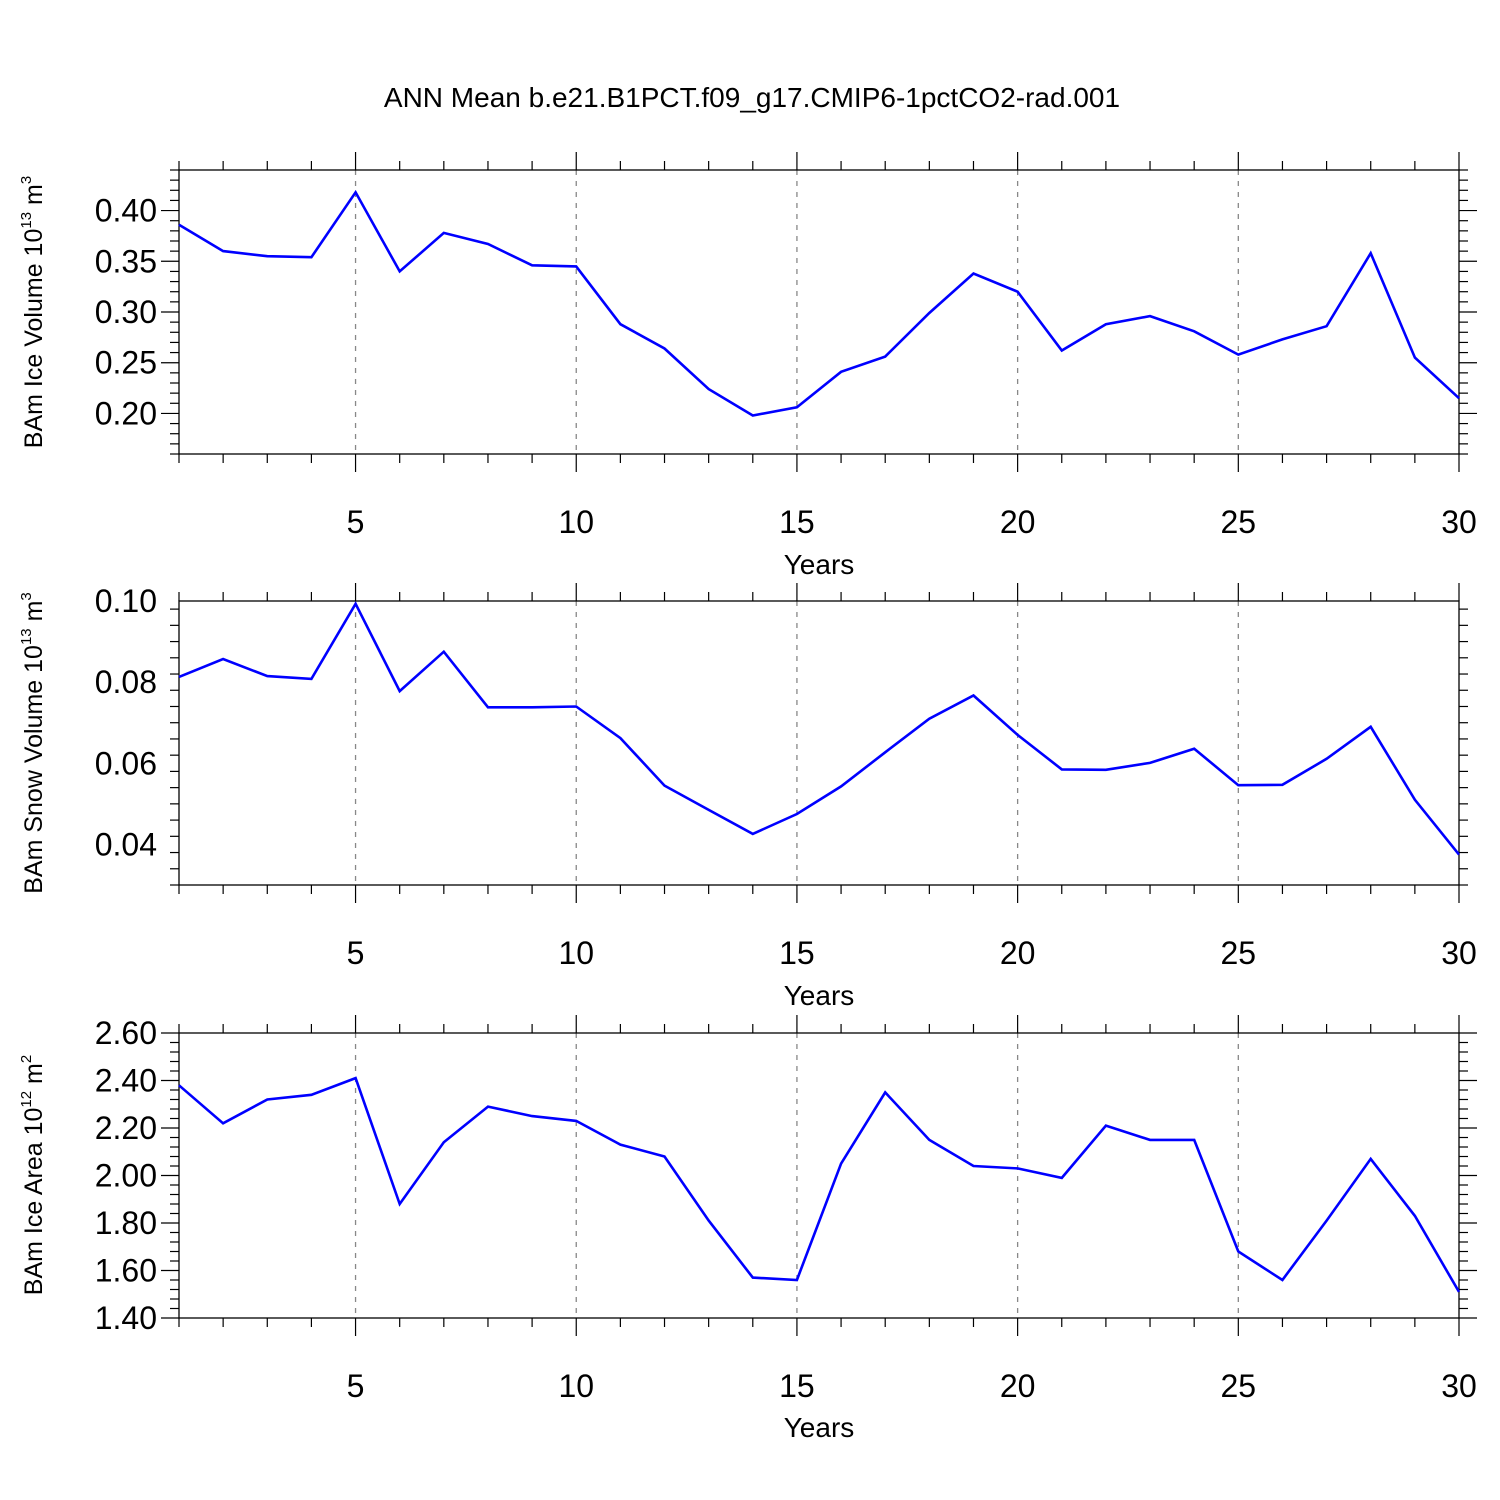 The height and width of the screenshot is (1500, 1500). I want to click on panel-0-xtick-label: 25, so click(1239, 522).